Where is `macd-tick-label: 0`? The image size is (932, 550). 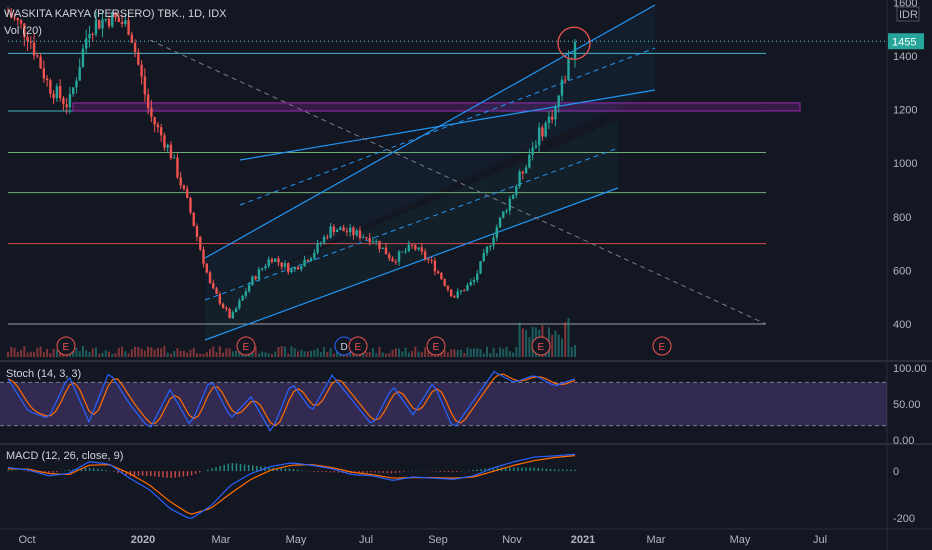
macd-tick-label: 0 is located at coordinates (896, 472).